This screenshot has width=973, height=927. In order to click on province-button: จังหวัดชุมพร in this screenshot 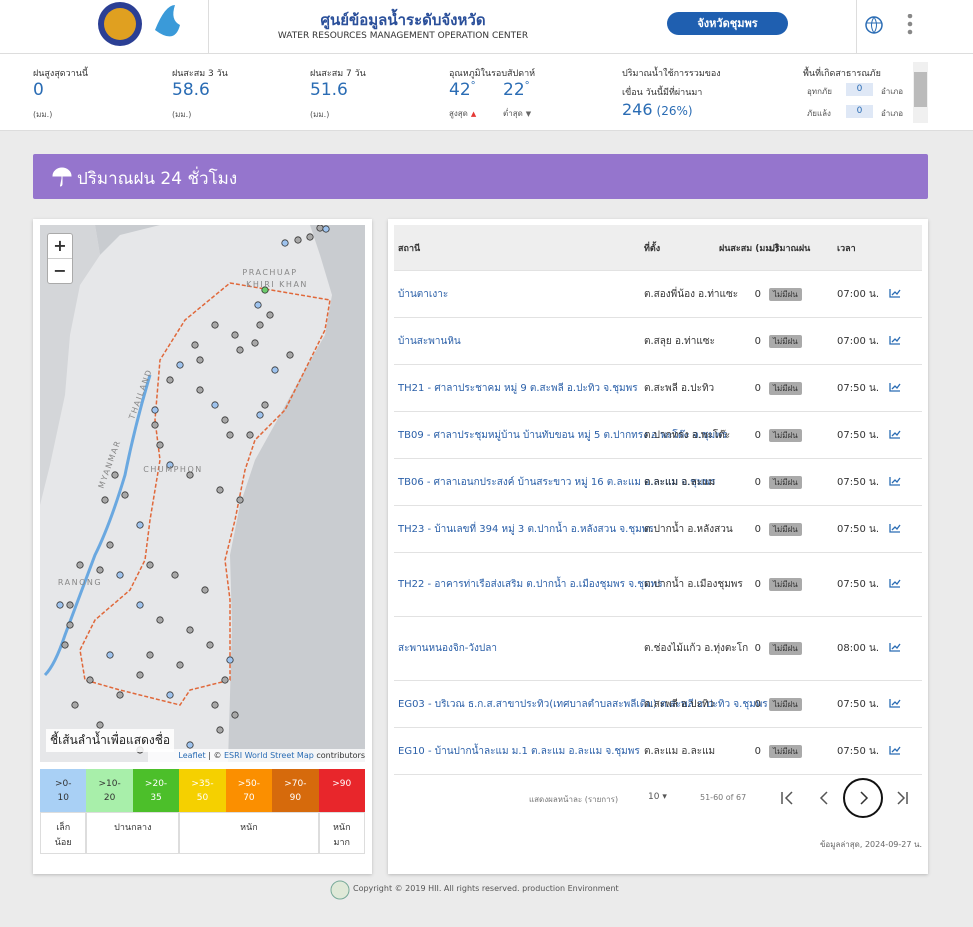, I will do `click(727, 23)`.